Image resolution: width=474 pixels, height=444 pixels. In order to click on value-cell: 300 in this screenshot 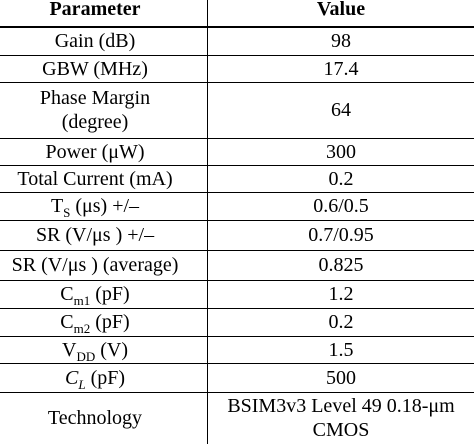, I will do `click(341, 151)`.